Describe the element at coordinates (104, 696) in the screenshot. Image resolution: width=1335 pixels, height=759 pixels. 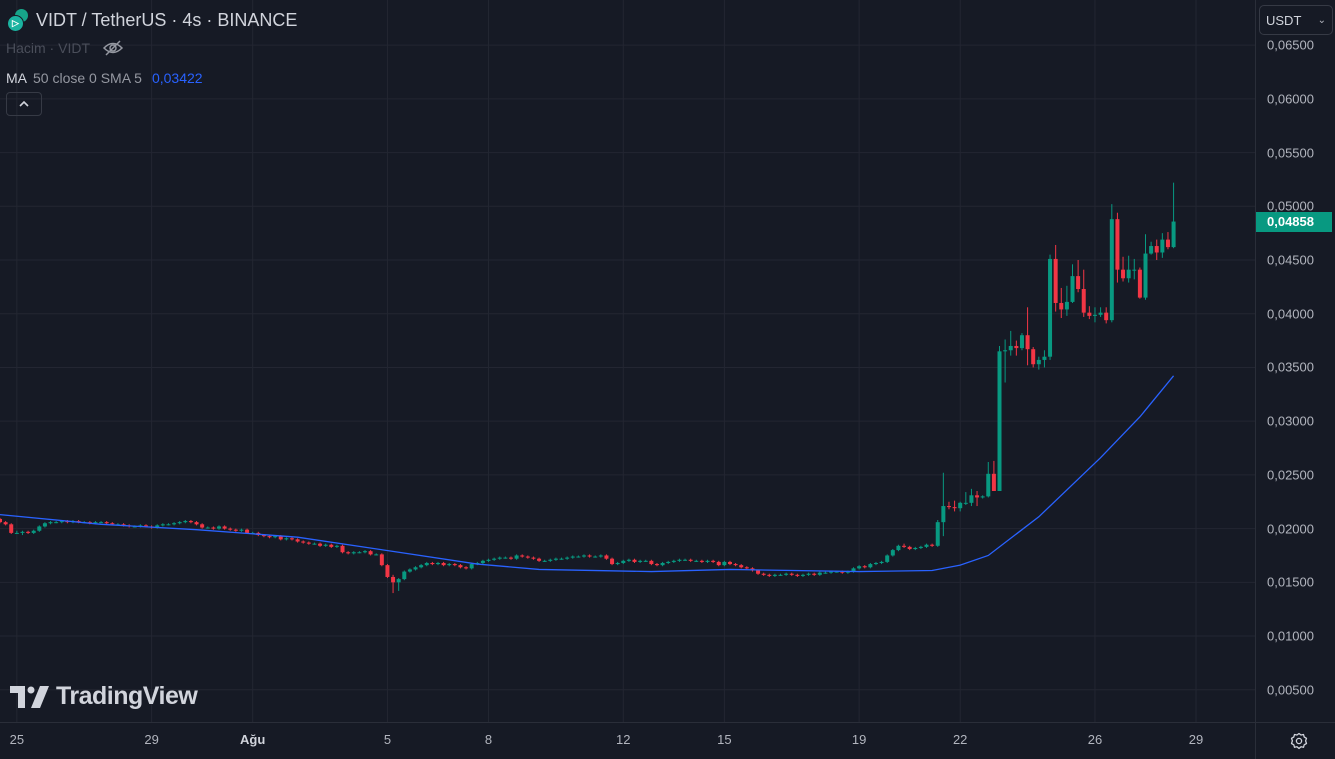
I see `tradingview-watermark: TradingView` at that location.